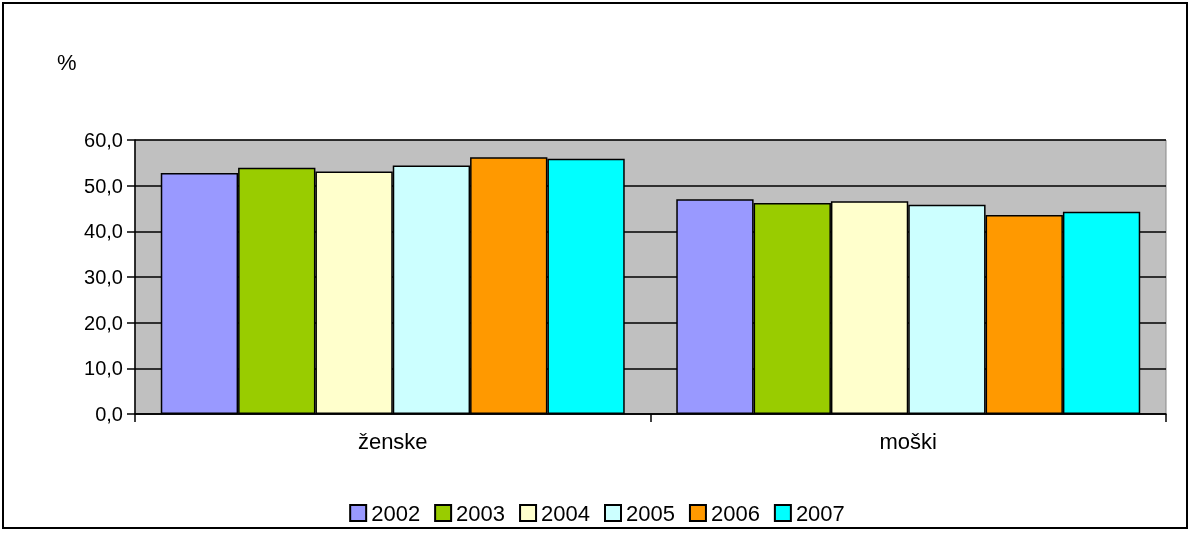  What do you see at coordinates (103, 277) in the screenshot?
I see `y-tick-label: 30,0` at bounding box center [103, 277].